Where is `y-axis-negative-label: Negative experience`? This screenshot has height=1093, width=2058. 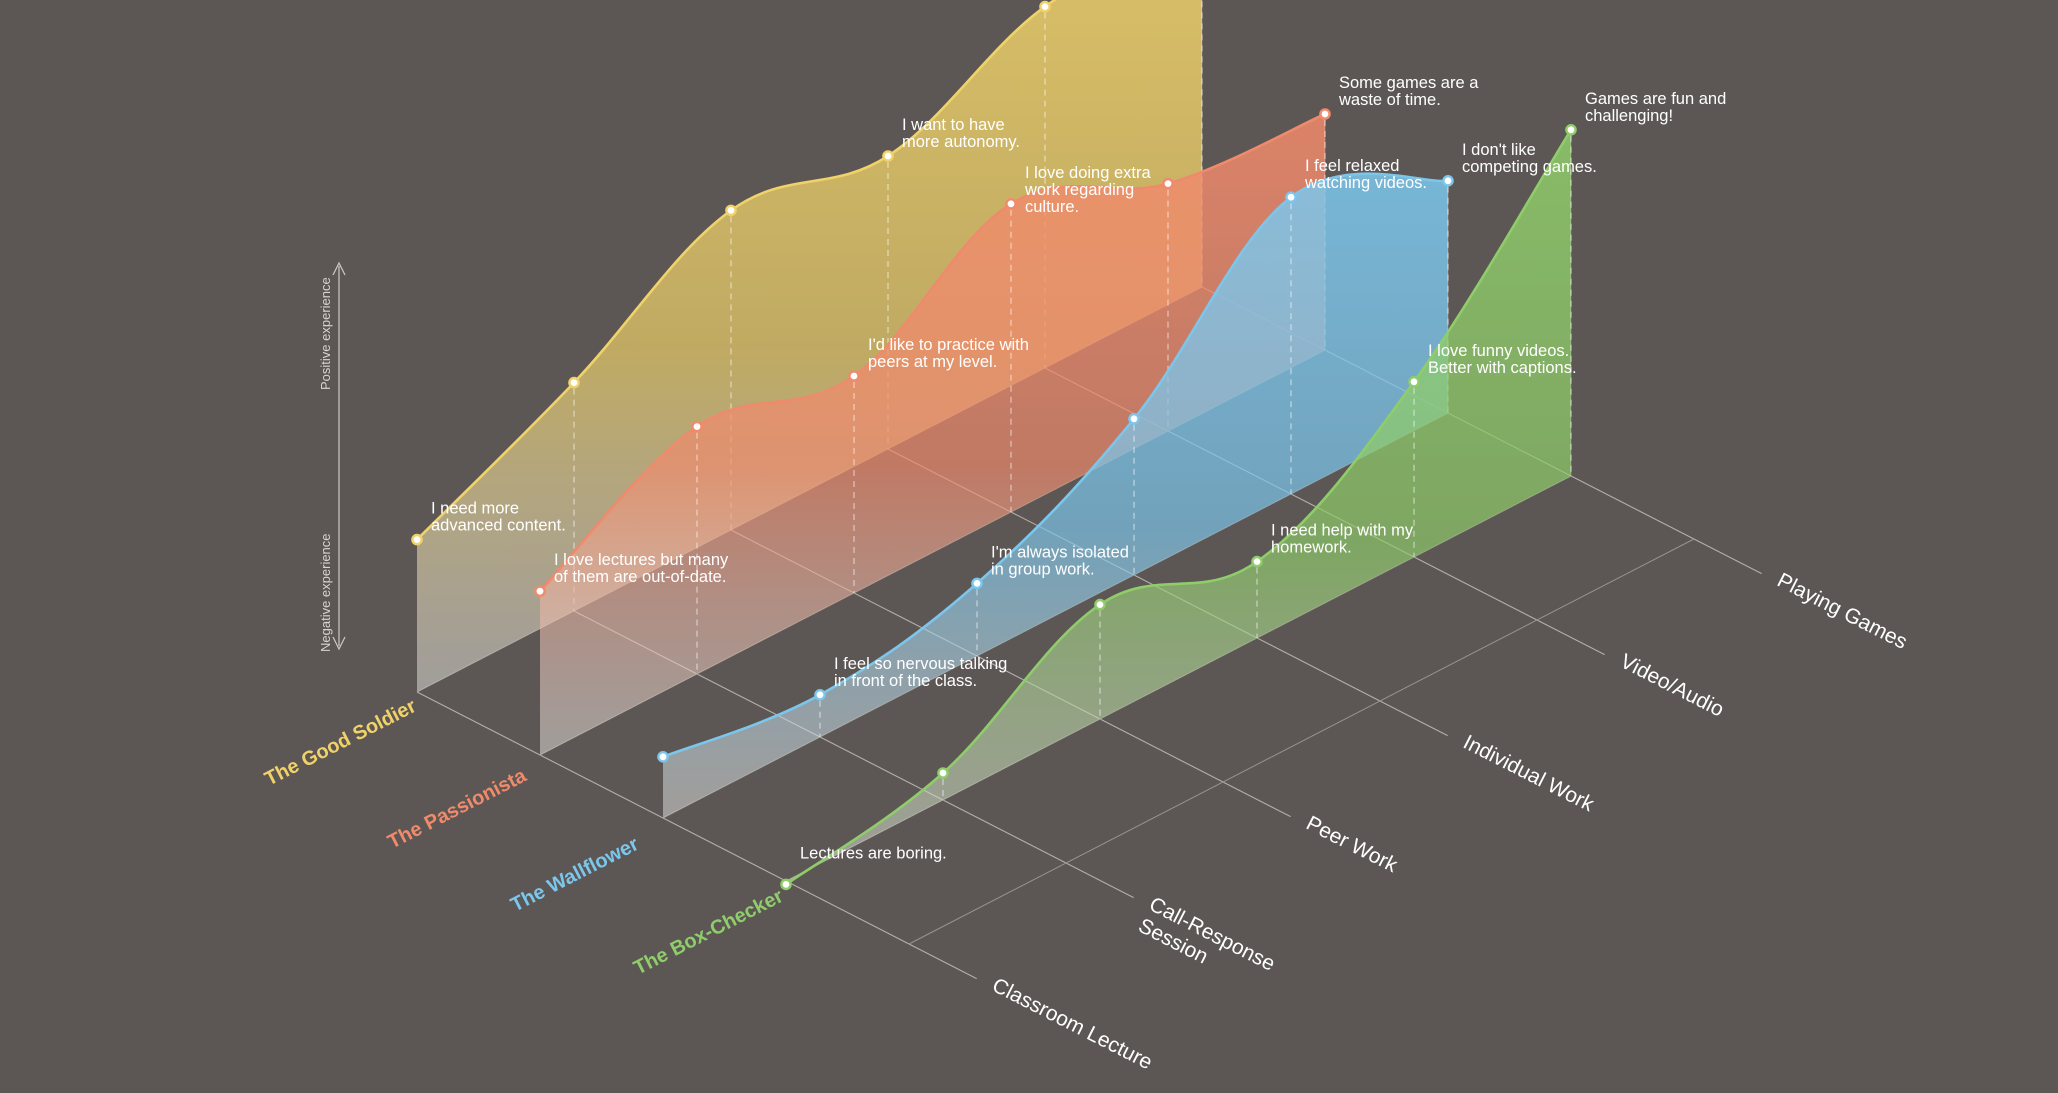 y-axis-negative-label: Negative experience is located at coordinates (325, 592).